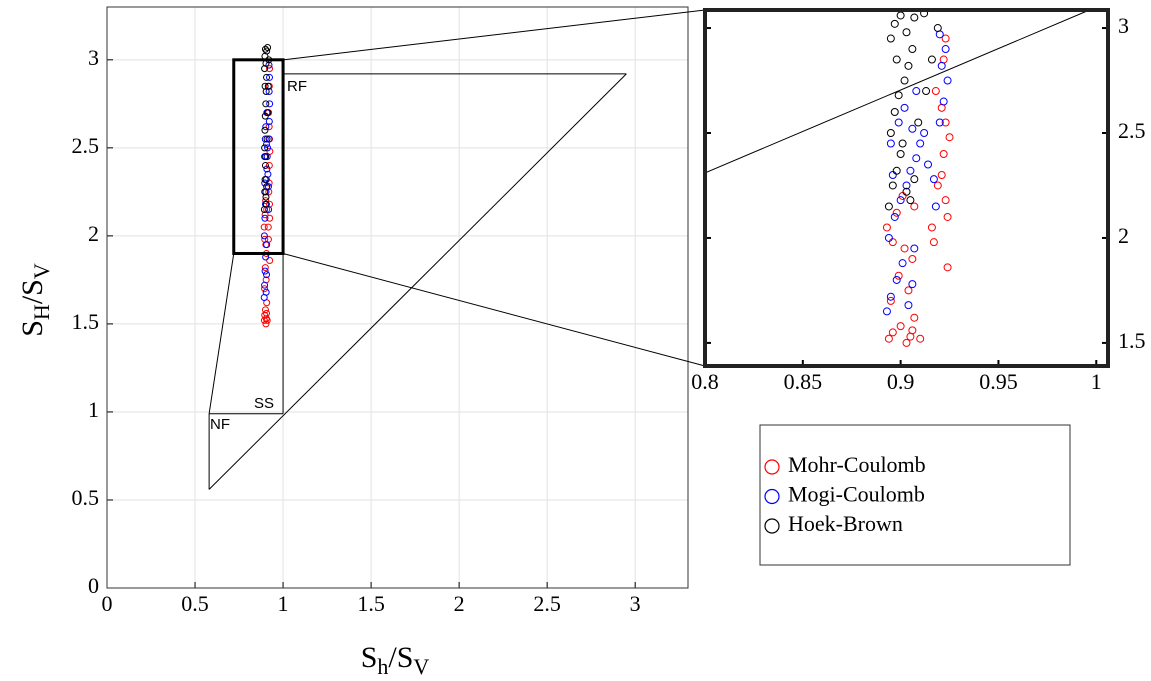 Image resolution: width=1151 pixels, height=681 pixels. I want to click on annotation: SS, so click(264, 403).